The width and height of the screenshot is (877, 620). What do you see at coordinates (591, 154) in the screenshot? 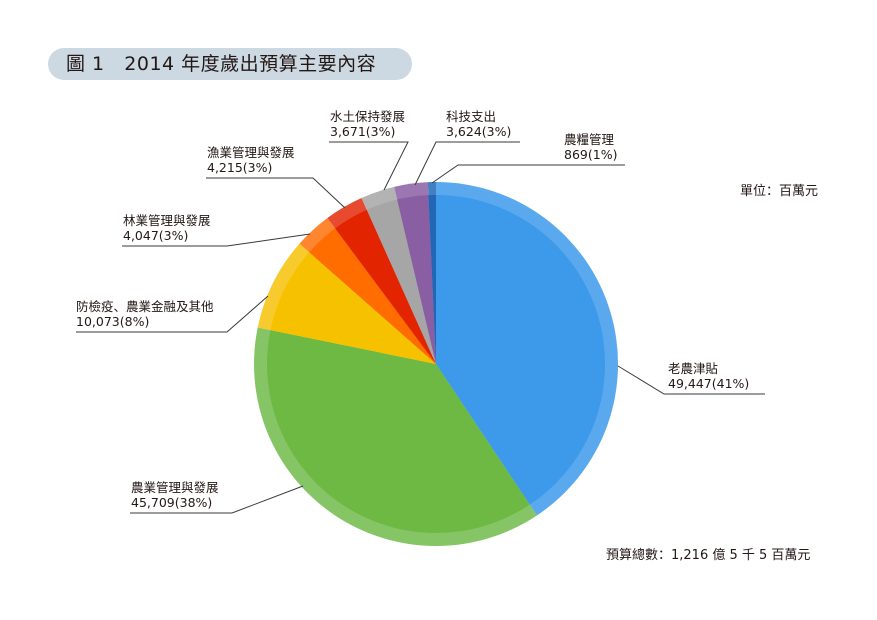
I see `label-value: 869(1%)` at bounding box center [591, 154].